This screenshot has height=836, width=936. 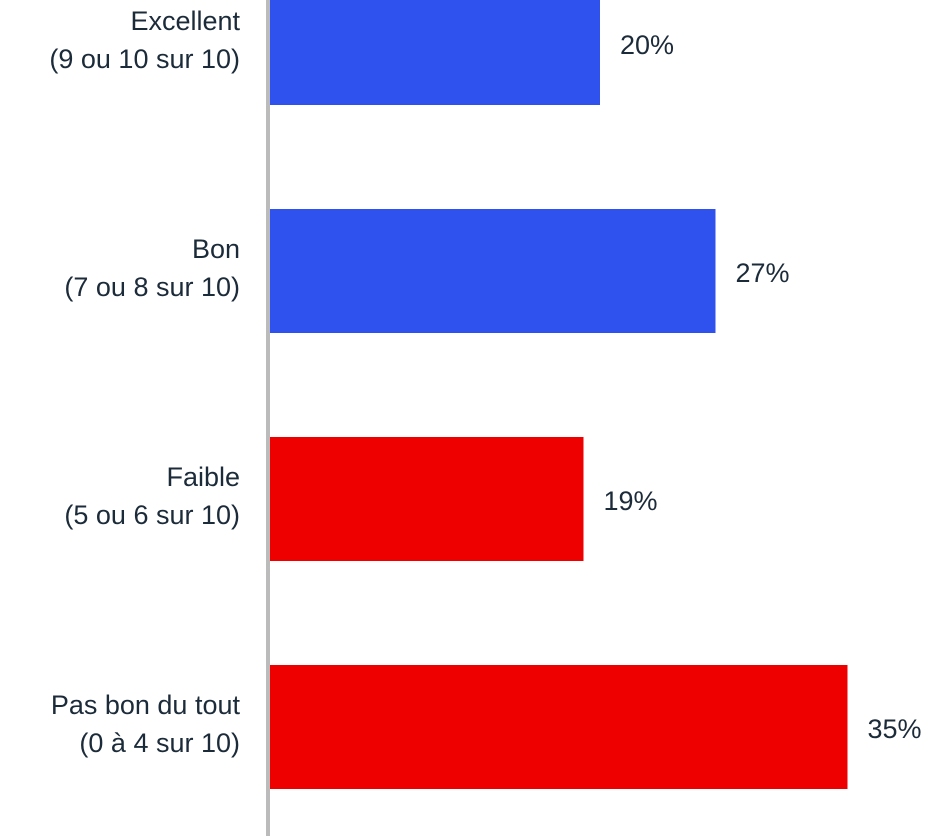 I want to click on category-label: (5 ou 6 sur 10), so click(x=152, y=515).